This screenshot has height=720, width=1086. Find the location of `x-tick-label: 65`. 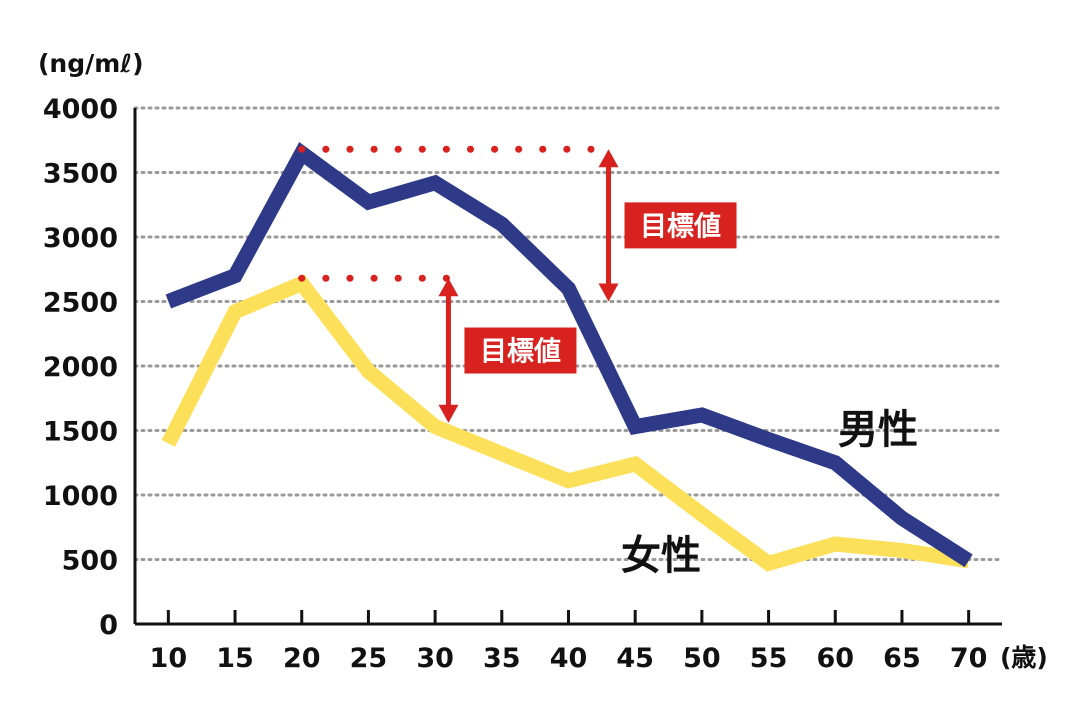

x-tick-label: 65 is located at coordinates (902, 658).